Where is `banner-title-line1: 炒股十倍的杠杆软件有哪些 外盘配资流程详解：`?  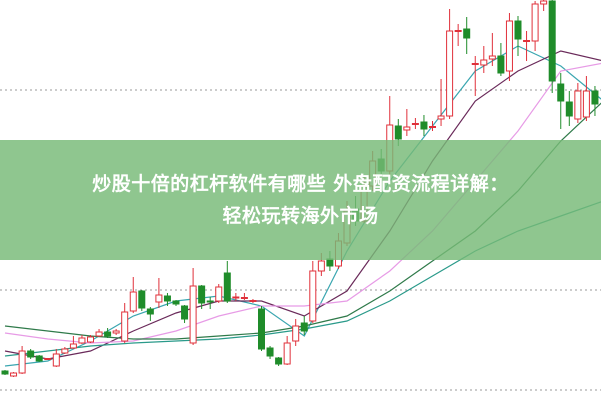 banner-title-line1: 炒股十倍的杠杆软件有哪些 外盘配资流程详解： is located at coordinates (300, 184).